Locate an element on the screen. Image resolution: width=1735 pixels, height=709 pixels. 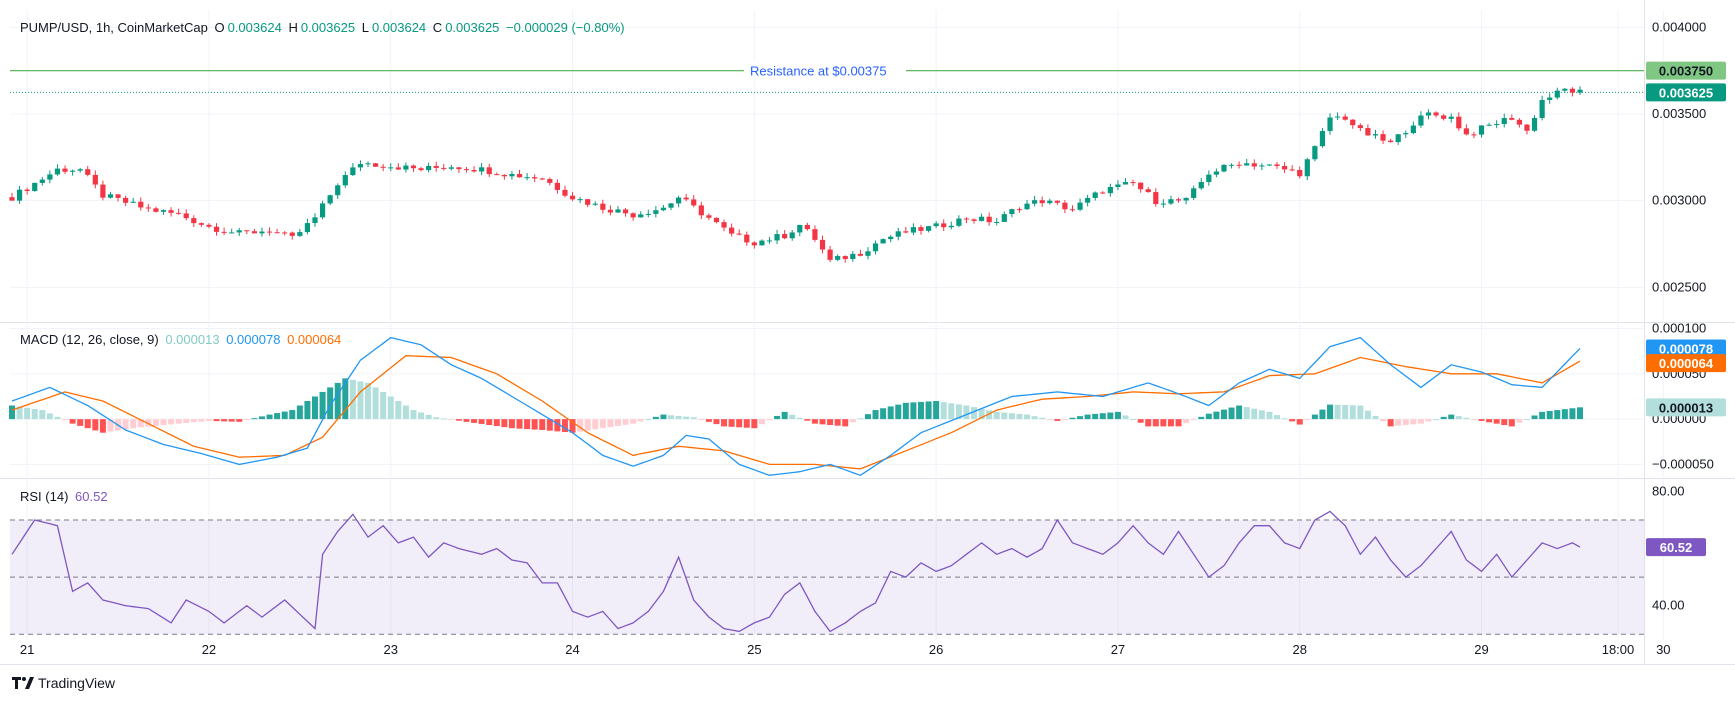
close-label: C is located at coordinates (437, 27).